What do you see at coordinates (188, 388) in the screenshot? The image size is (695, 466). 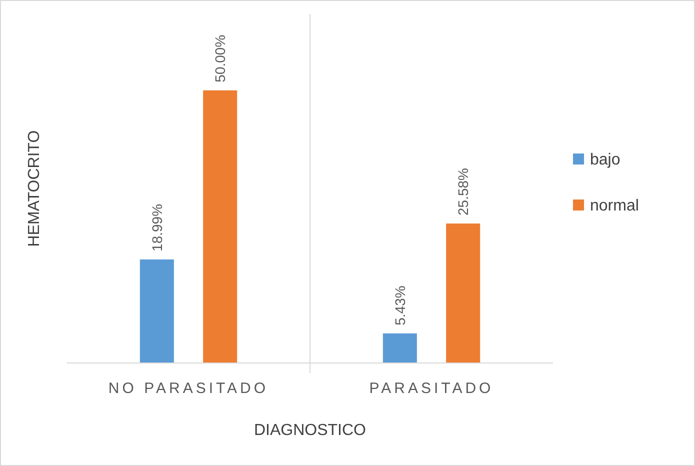 I see `x-tick-label: NO PARASITADO` at bounding box center [188, 388].